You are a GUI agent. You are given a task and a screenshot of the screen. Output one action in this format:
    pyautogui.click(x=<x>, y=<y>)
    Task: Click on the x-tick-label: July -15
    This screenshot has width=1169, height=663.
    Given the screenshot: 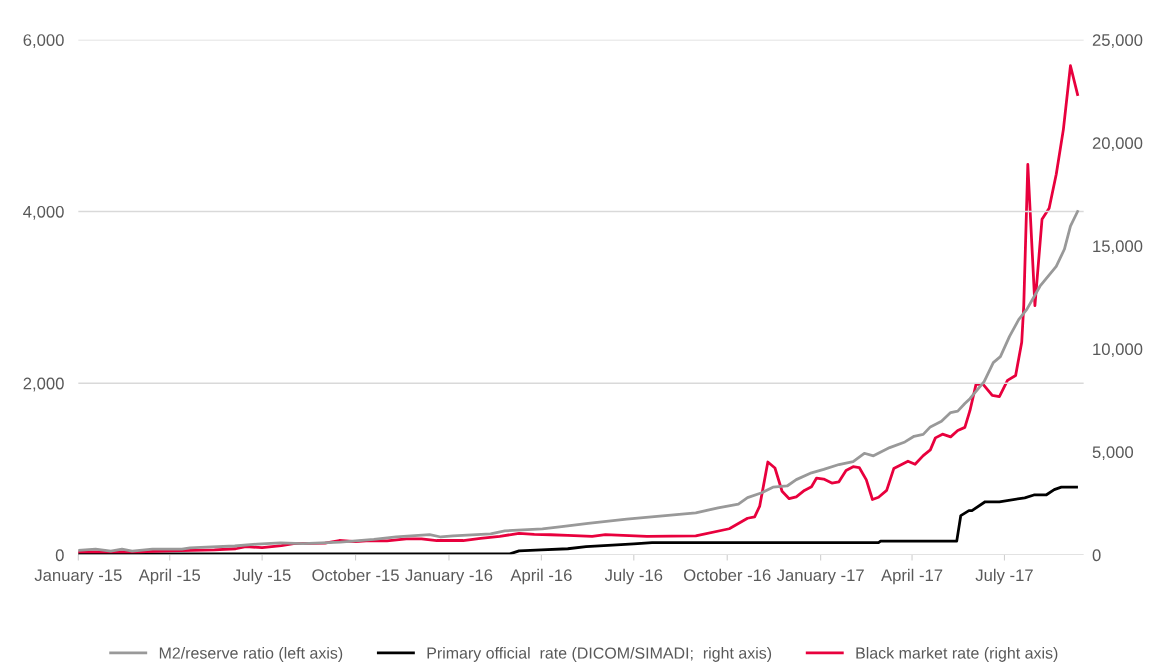 What is the action you would take?
    pyautogui.click(x=262, y=576)
    